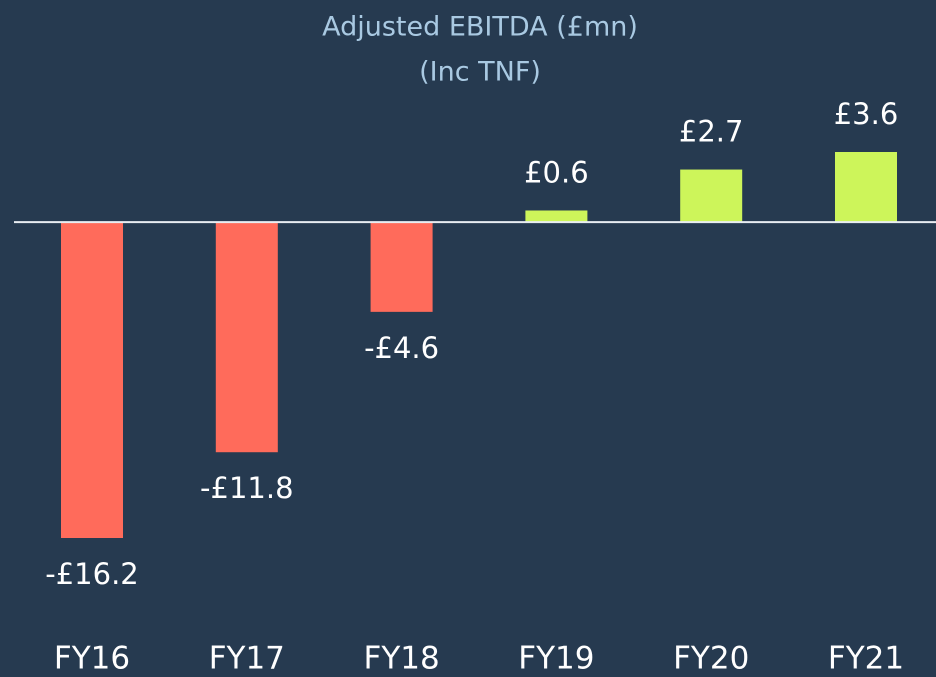  What do you see at coordinates (866, 114) in the screenshot?
I see `value-label: £3.6` at bounding box center [866, 114].